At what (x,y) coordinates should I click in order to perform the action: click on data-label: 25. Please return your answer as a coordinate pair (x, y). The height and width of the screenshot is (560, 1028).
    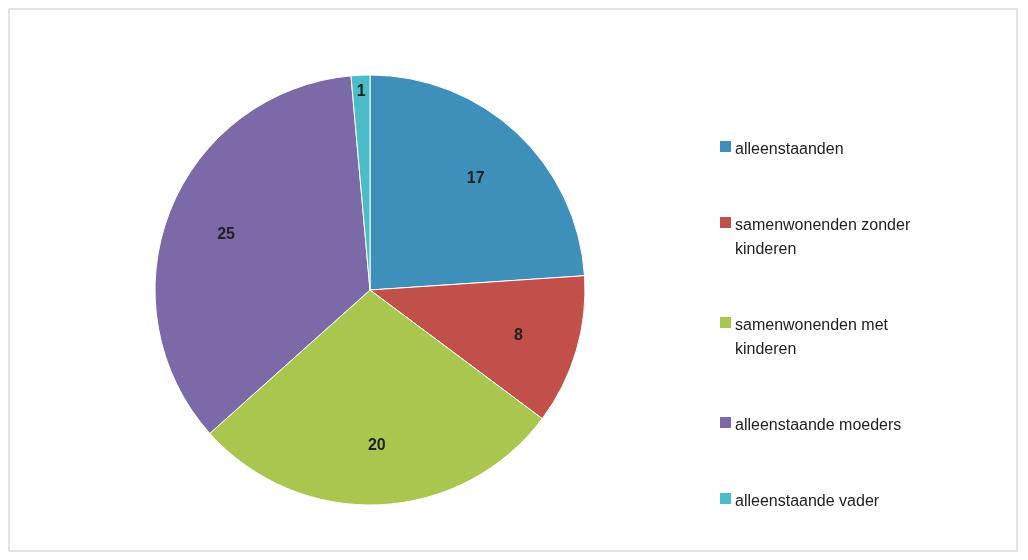
    Looking at the image, I should click on (226, 233).